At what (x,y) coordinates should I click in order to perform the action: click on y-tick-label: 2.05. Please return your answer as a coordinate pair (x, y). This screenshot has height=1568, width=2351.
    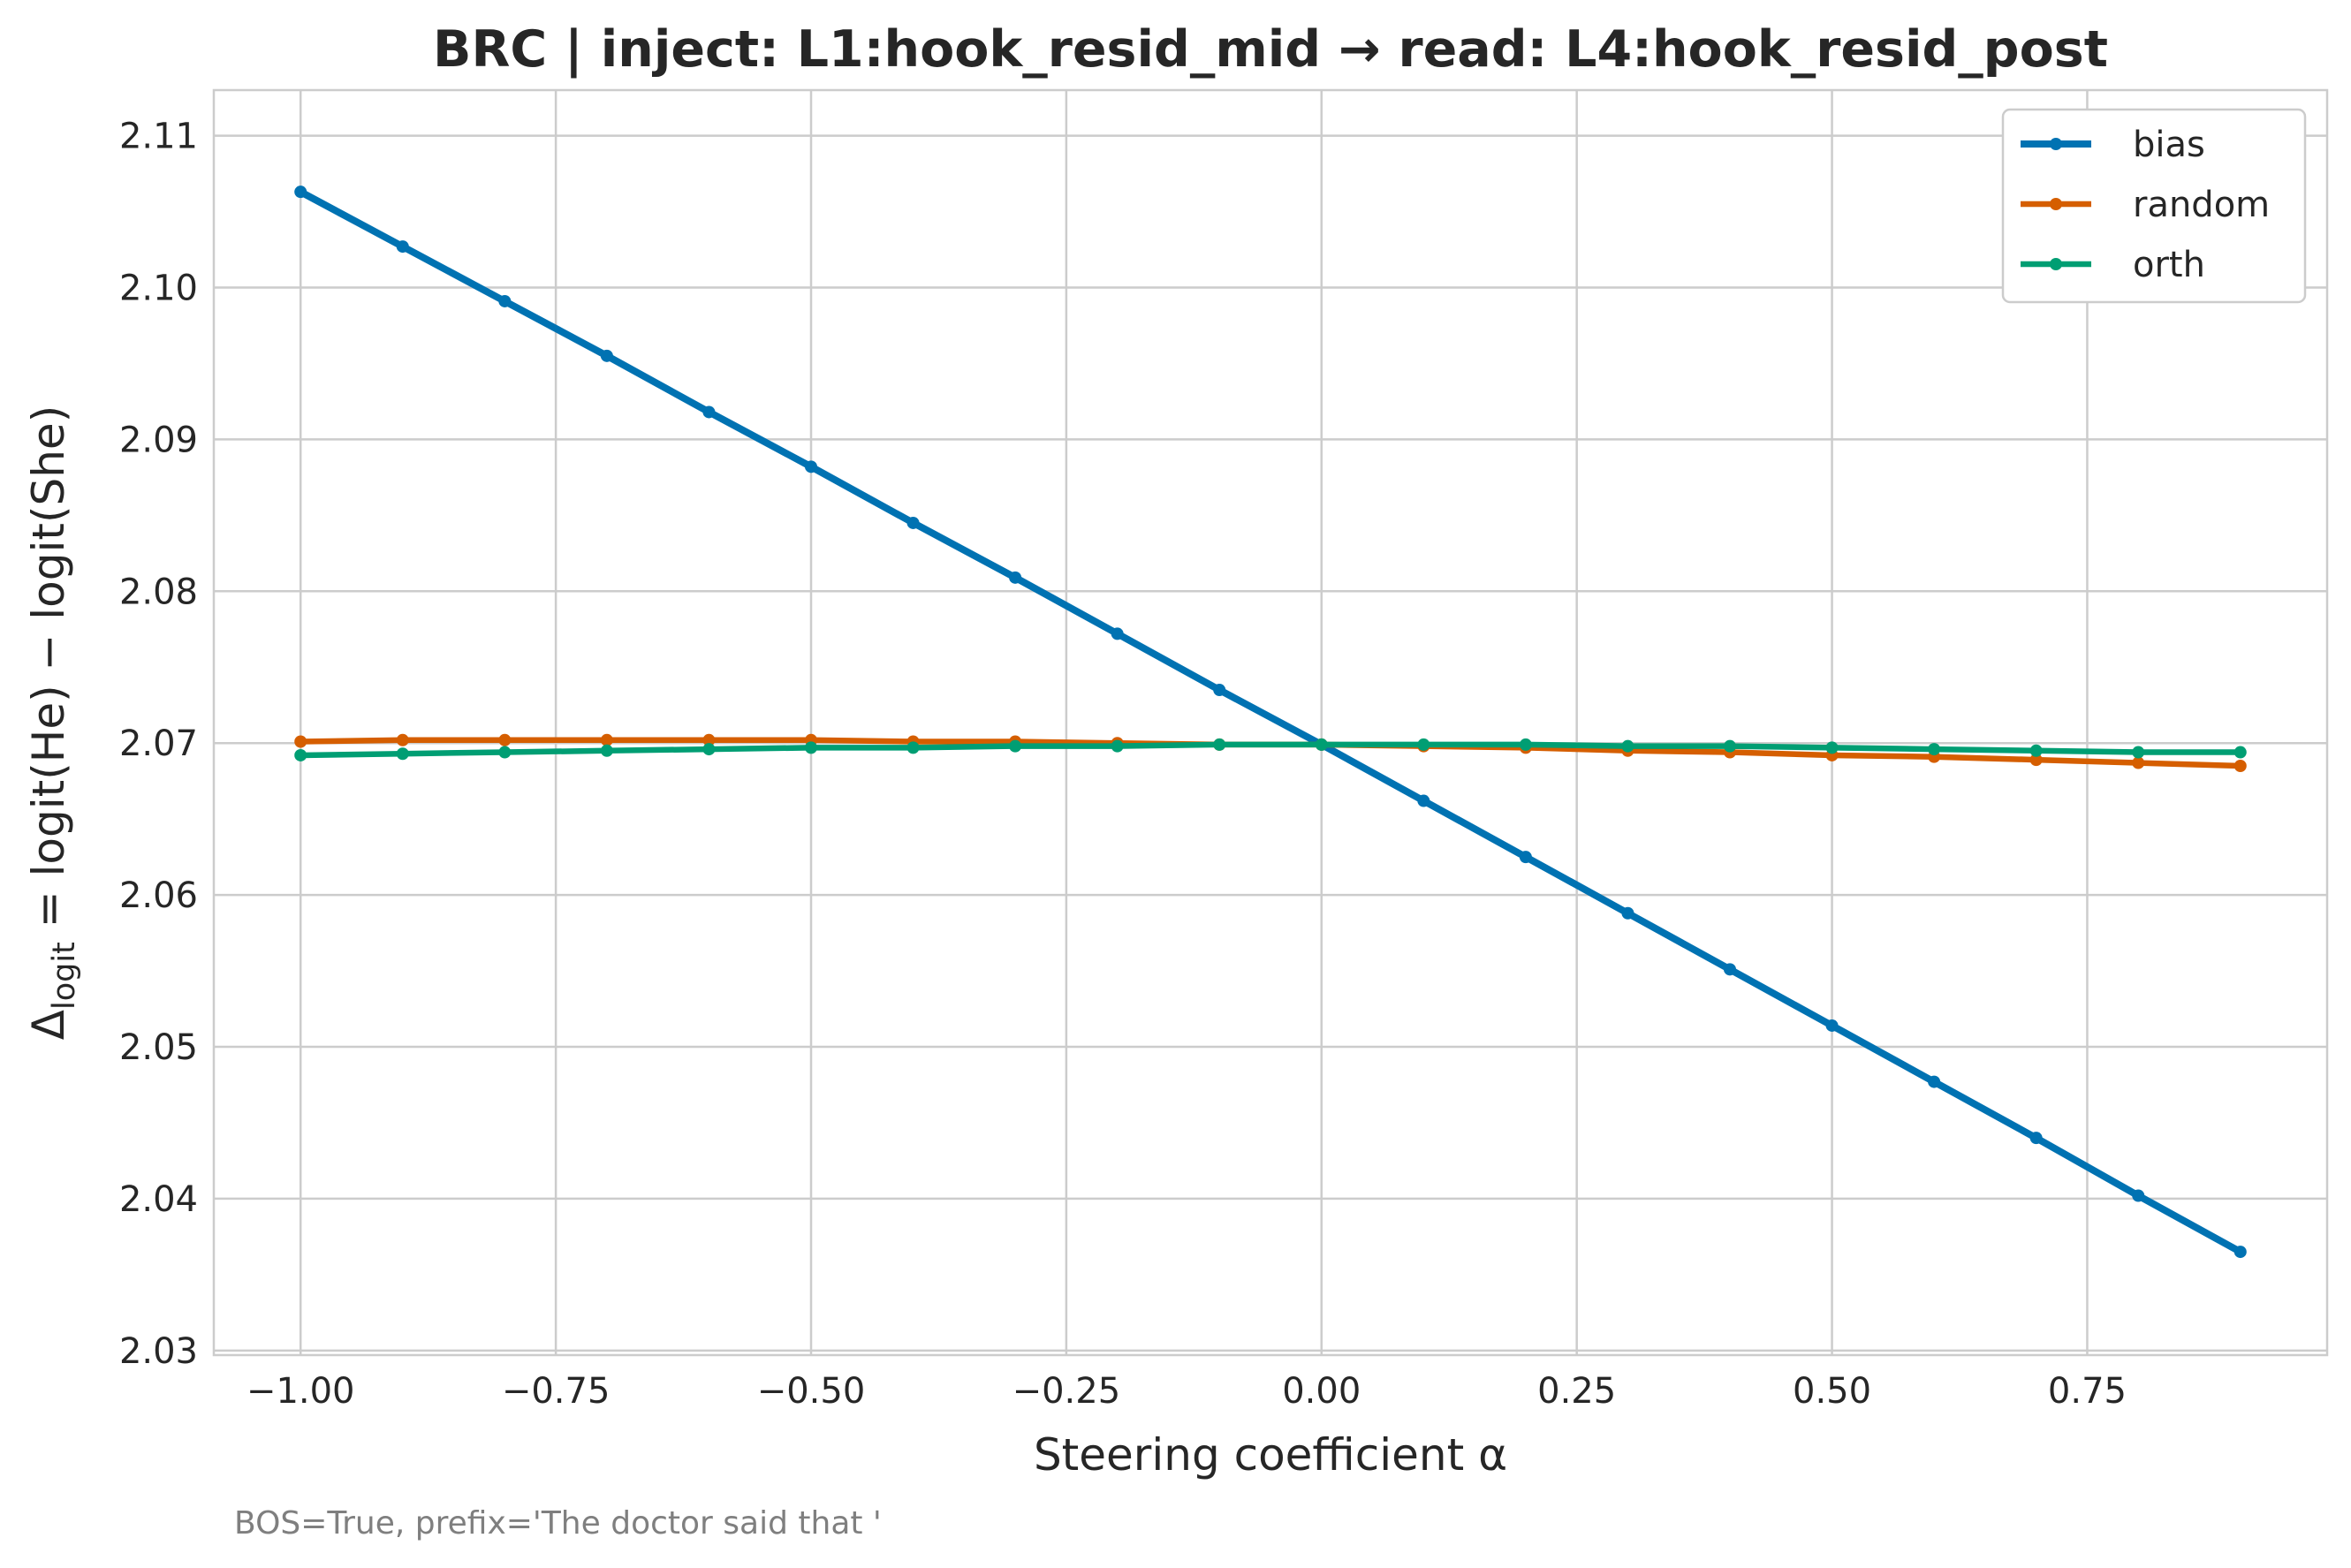
    Looking at the image, I should click on (158, 1047).